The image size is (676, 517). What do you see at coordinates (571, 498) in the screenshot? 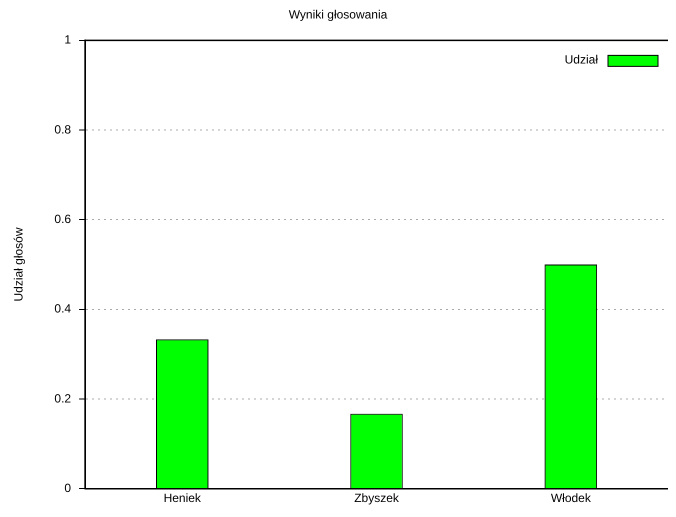
I see `x-tick-label: Włodek` at bounding box center [571, 498].